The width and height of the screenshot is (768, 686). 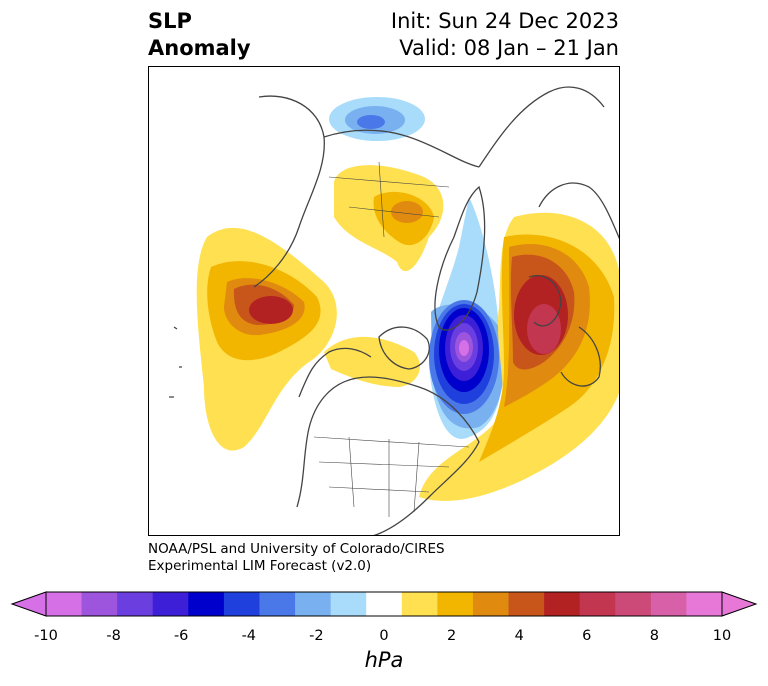 I want to click on colorbar-tick-label: 0, so click(x=384, y=636).